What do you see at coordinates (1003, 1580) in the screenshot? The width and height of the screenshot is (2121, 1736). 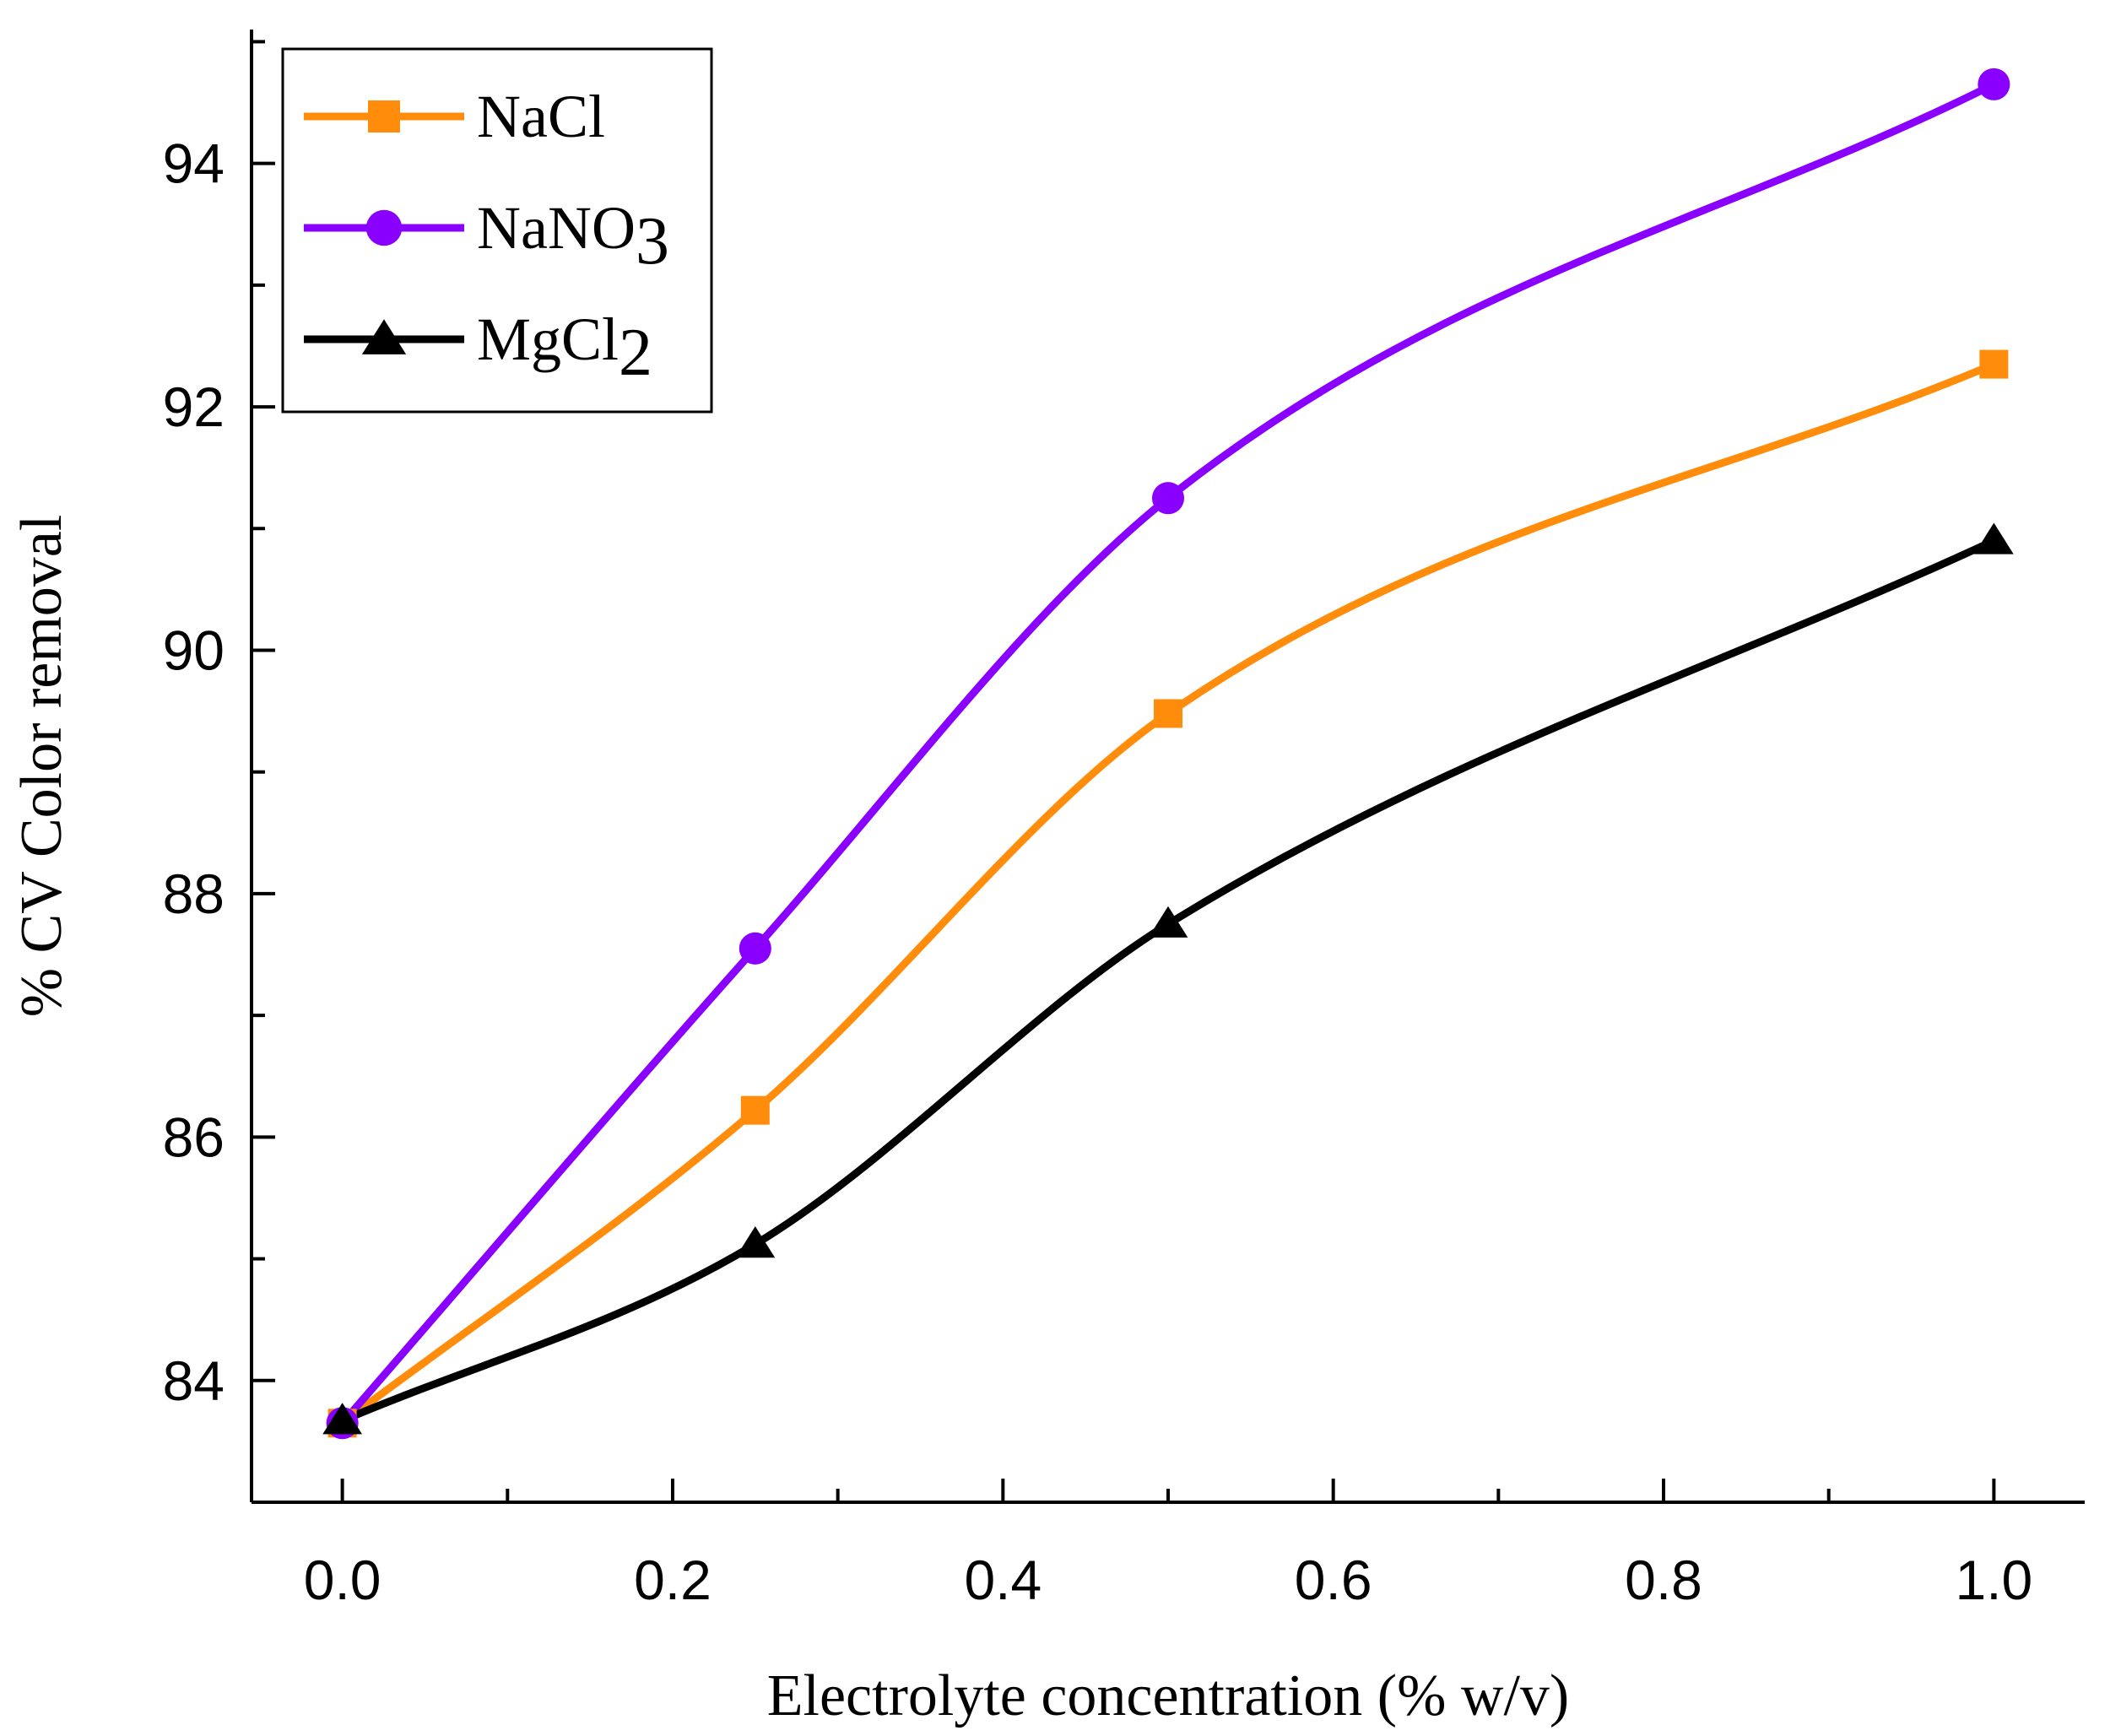 I see `x-tick-label: 0.4` at bounding box center [1003, 1580].